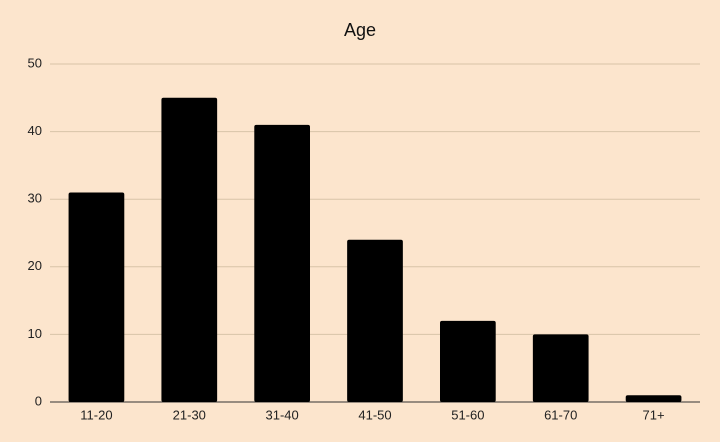 The width and height of the screenshot is (720, 442). What do you see at coordinates (654, 414) in the screenshot?
I see `x-tick-label: 71+` at bounding box center [654, 414].